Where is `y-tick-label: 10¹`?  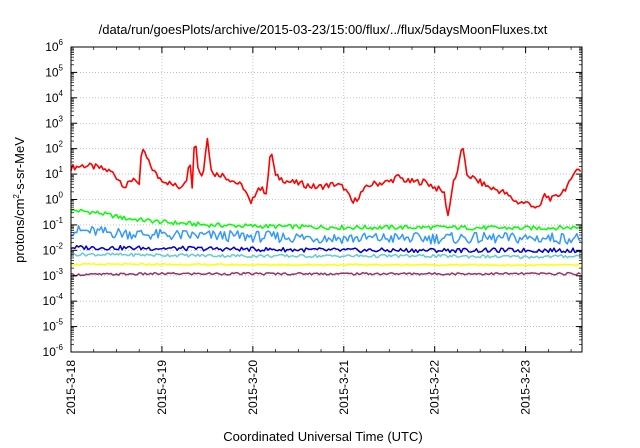 y-tick-label: 10¹ is located at coordinates (54, 173).